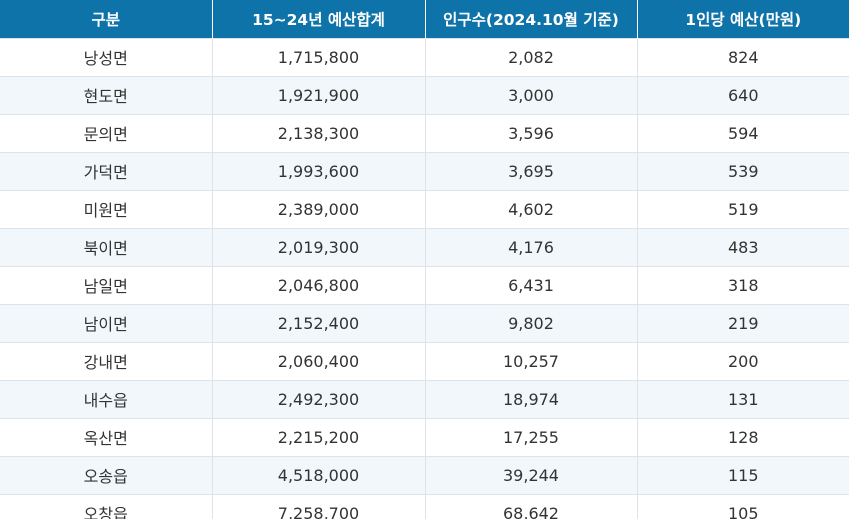 This screenshot has width=849, height=519. I want to click on cell-budget-total: 2,060,400, so click(318, 360).